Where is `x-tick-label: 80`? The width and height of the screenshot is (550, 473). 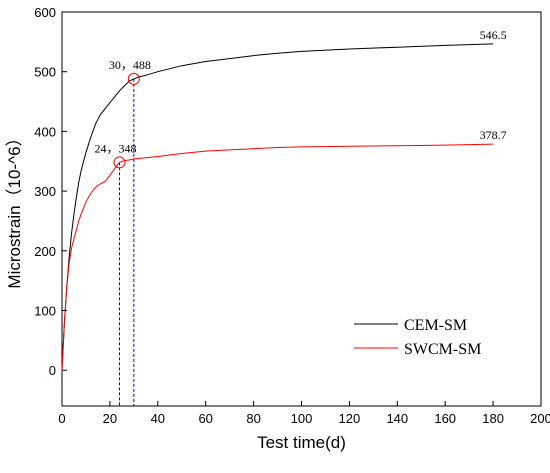 x-tick-label: 80 is located at coordinates (253, 418).